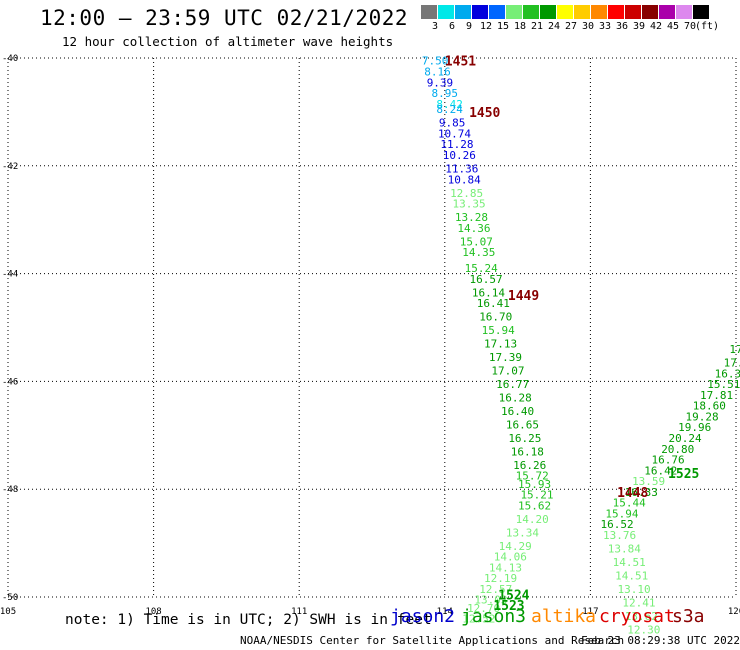 This screenshot has height=650, width=740. Describe the element at coordinates (484, 113) in the screenshot. I see `pass-number-label: 1450` at that location.